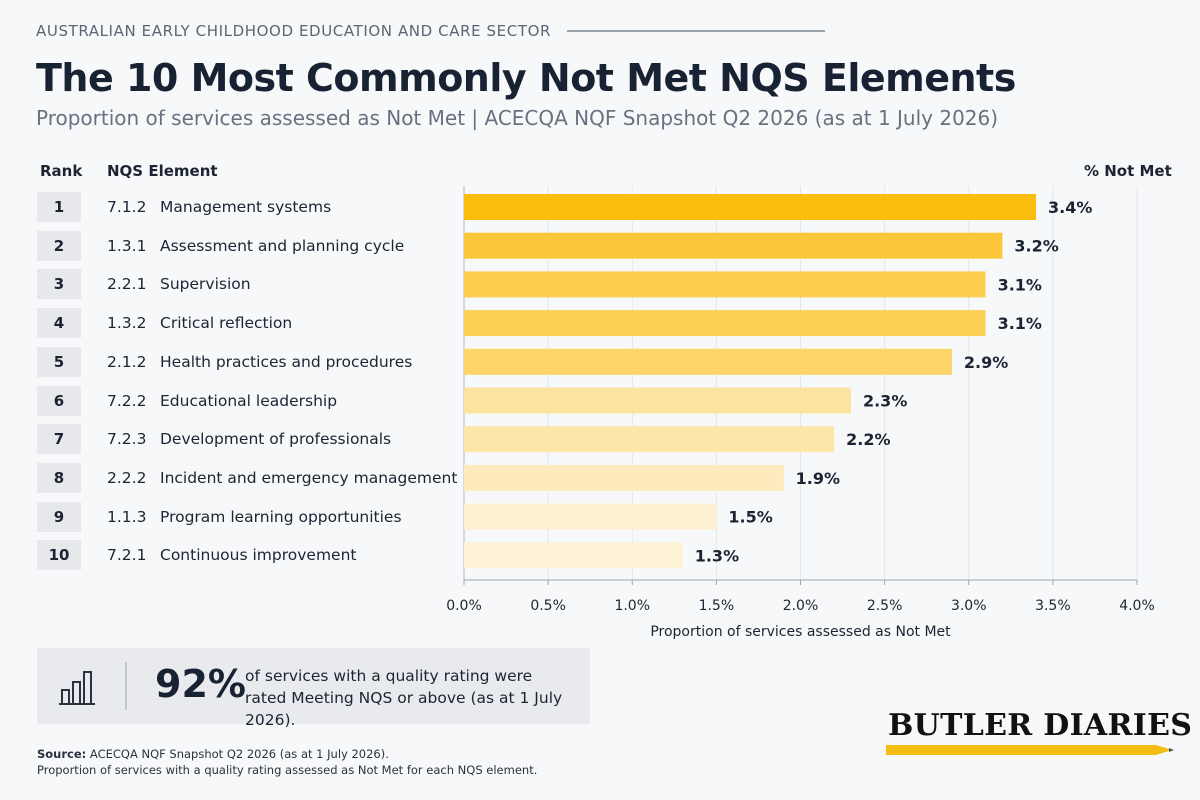 This screenshot has height=800, width=1200. Describe the element at coordinates (258, 555) in the screenshot. I see `element-name: Continuous improvement` at that location.